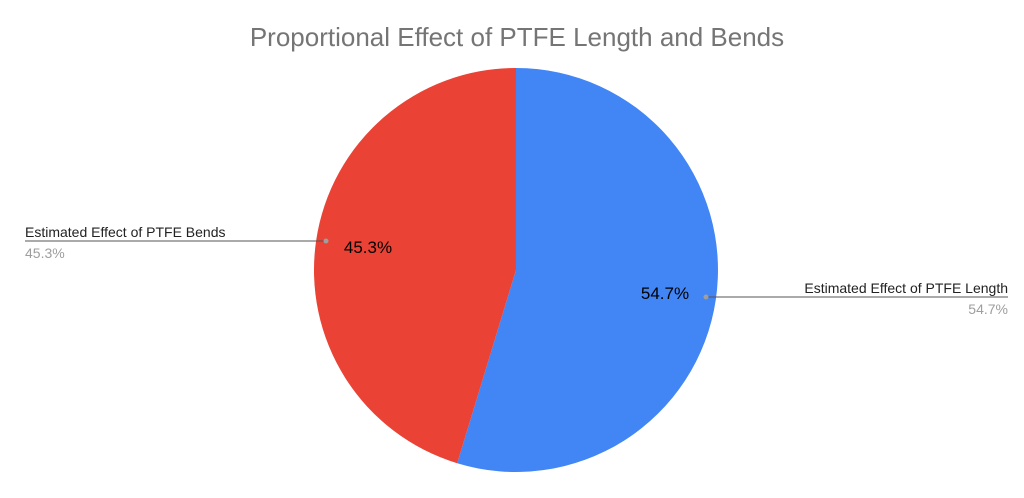 Image resolution: width=1024 pixels, height=498 pixels. Describe the element at coordinates (45, 253) in the screenshot. I see `callout-percent-ptfe-bends: 45.3%` at that location.